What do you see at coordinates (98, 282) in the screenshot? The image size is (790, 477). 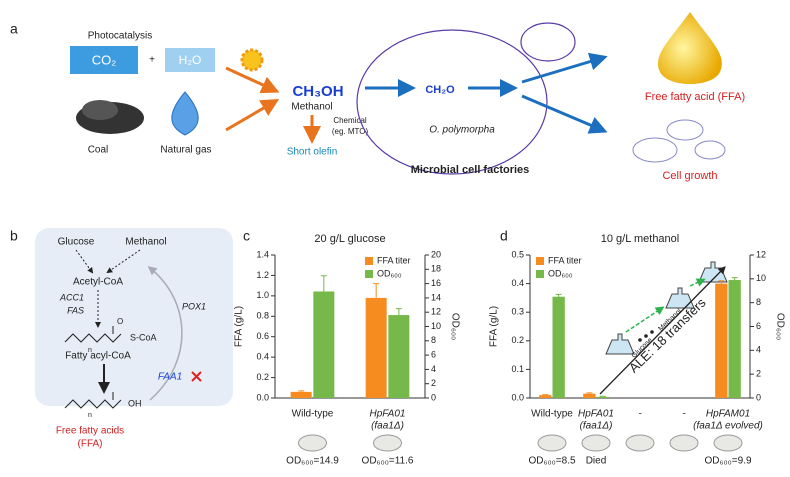 I see `label: Acetyl-CoA` at bounding box center [98, 282].